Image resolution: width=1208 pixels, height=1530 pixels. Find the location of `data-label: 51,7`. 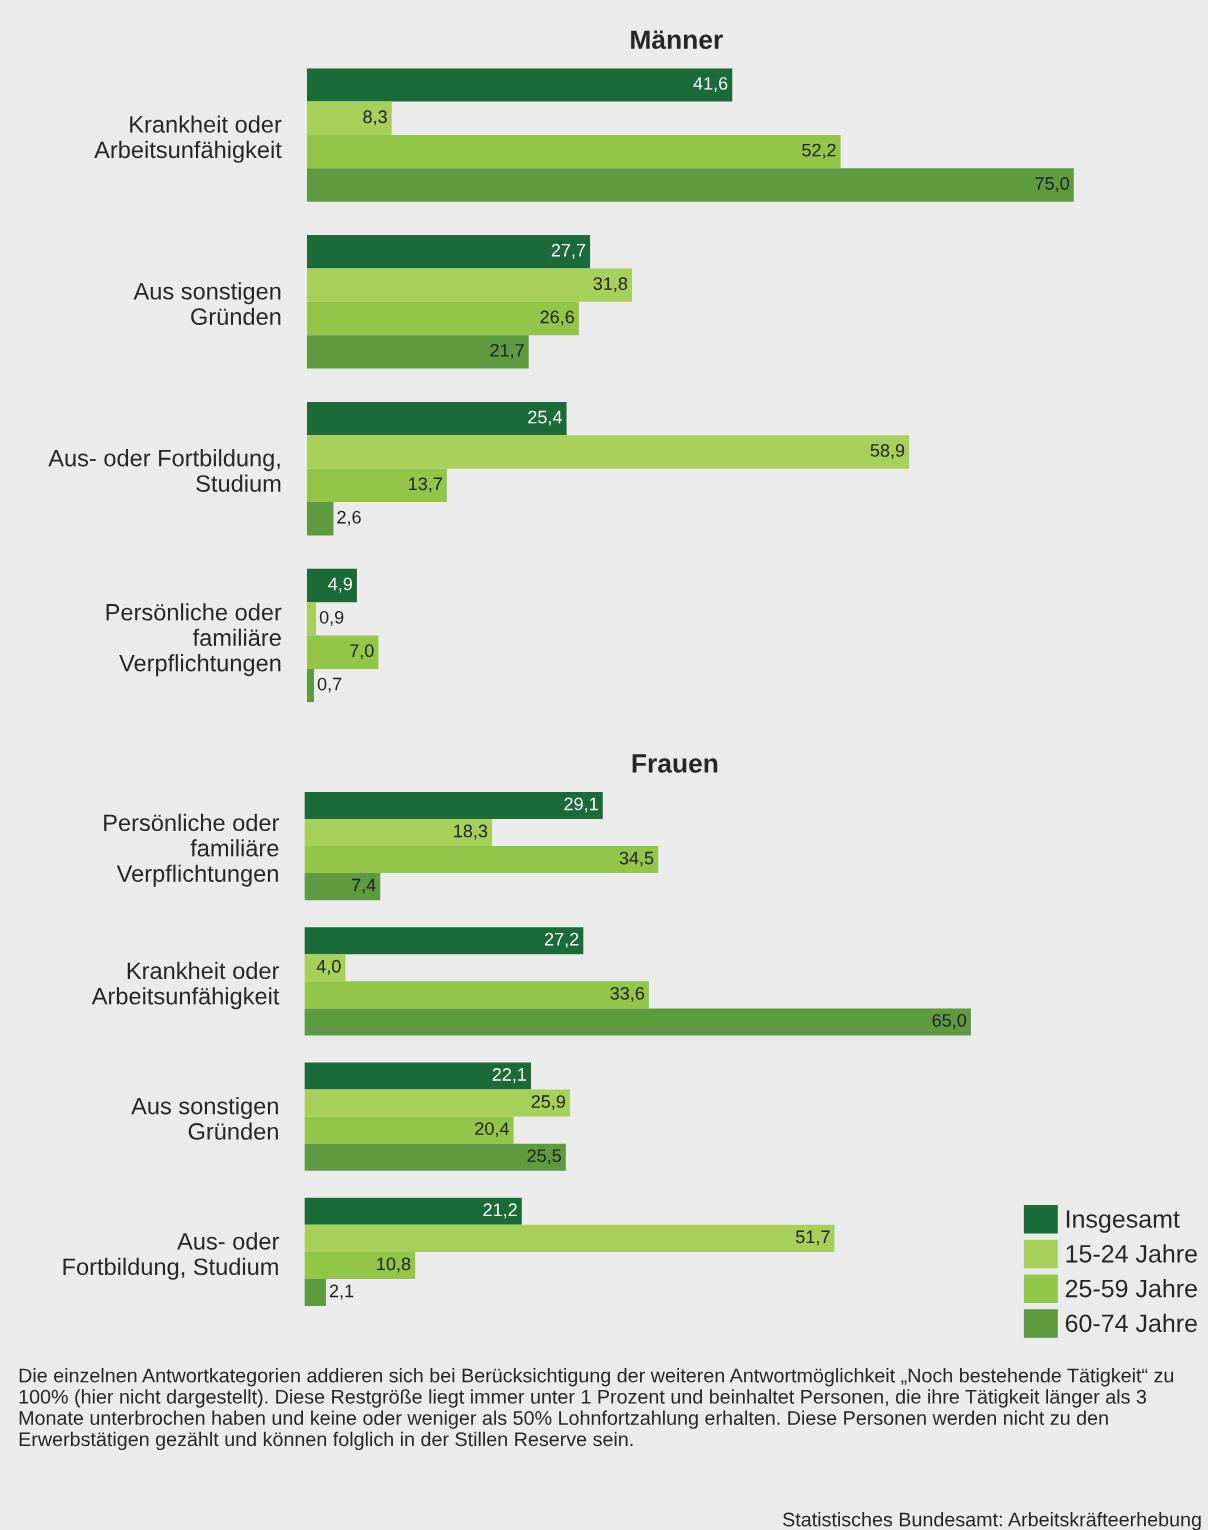

data-label: 51,7 is located at coordinates (813, 1238).